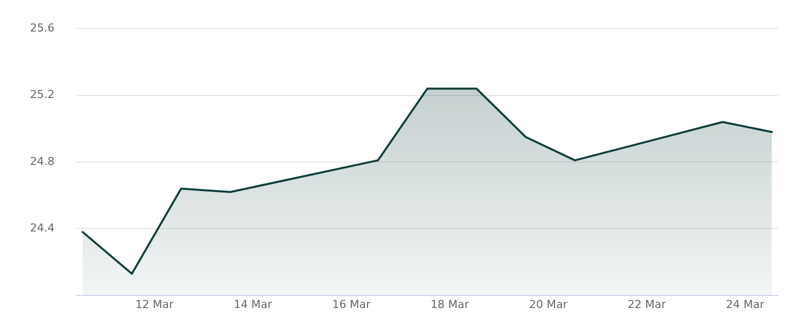 The width and height of the screenshot is (800, 324). I want to click on x-tick-label: 22 Mar, so click(647, 304).